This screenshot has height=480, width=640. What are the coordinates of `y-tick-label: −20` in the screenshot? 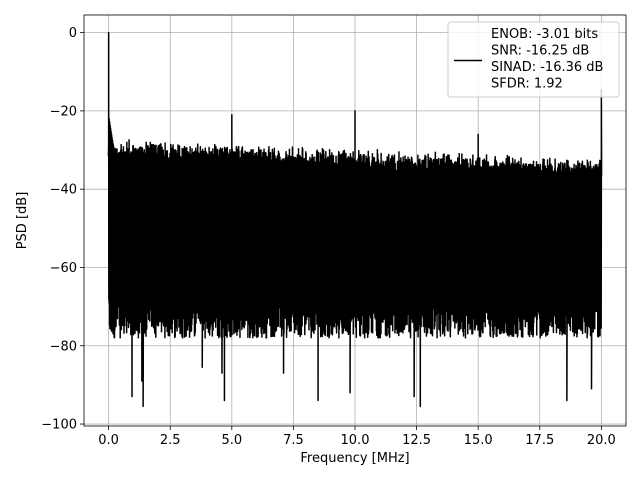 It's located at (63, 111).